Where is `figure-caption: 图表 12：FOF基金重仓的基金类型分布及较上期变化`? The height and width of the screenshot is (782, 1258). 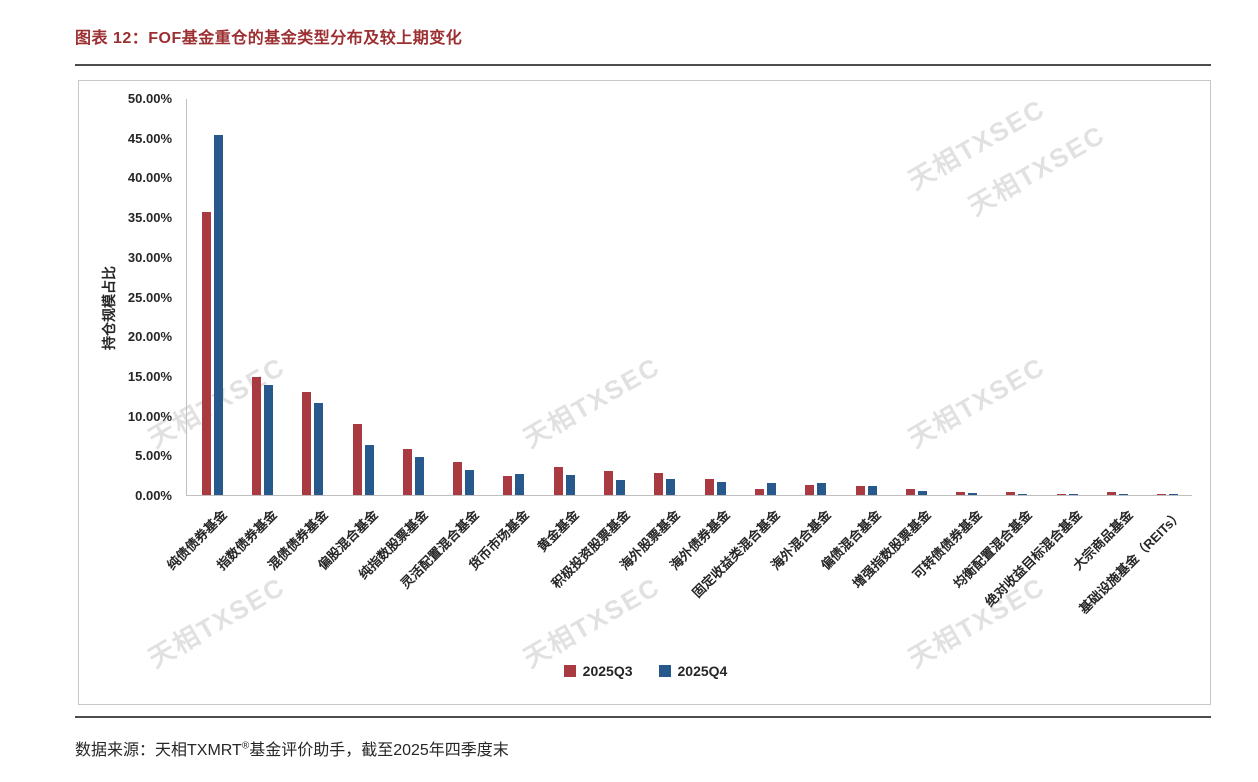 figure-caption: 图表 12：FOF基金重仓的基金类型分布及较上期变化 is located at coordinates (269, 38).